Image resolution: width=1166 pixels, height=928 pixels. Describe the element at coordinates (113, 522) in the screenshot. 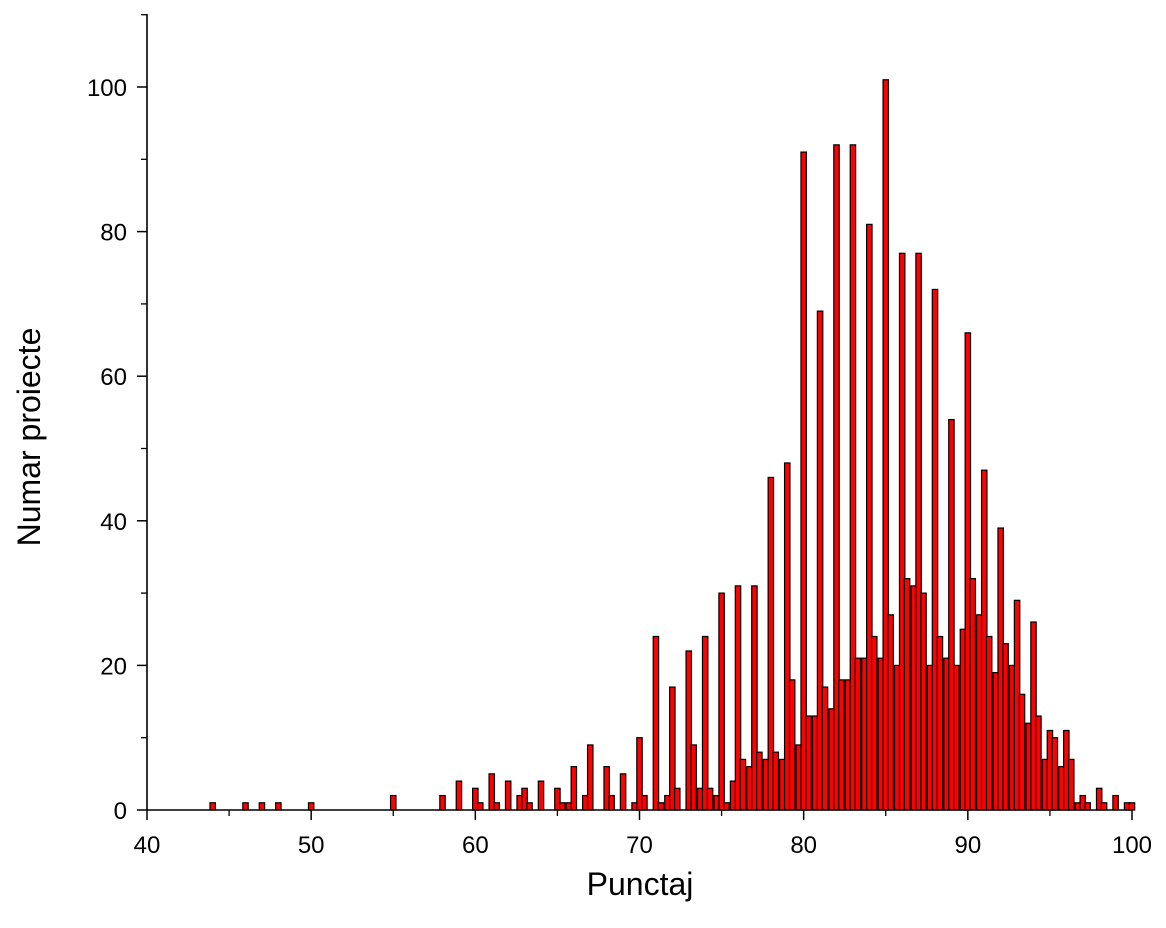

I see `y-tick-label: 40` at that location.